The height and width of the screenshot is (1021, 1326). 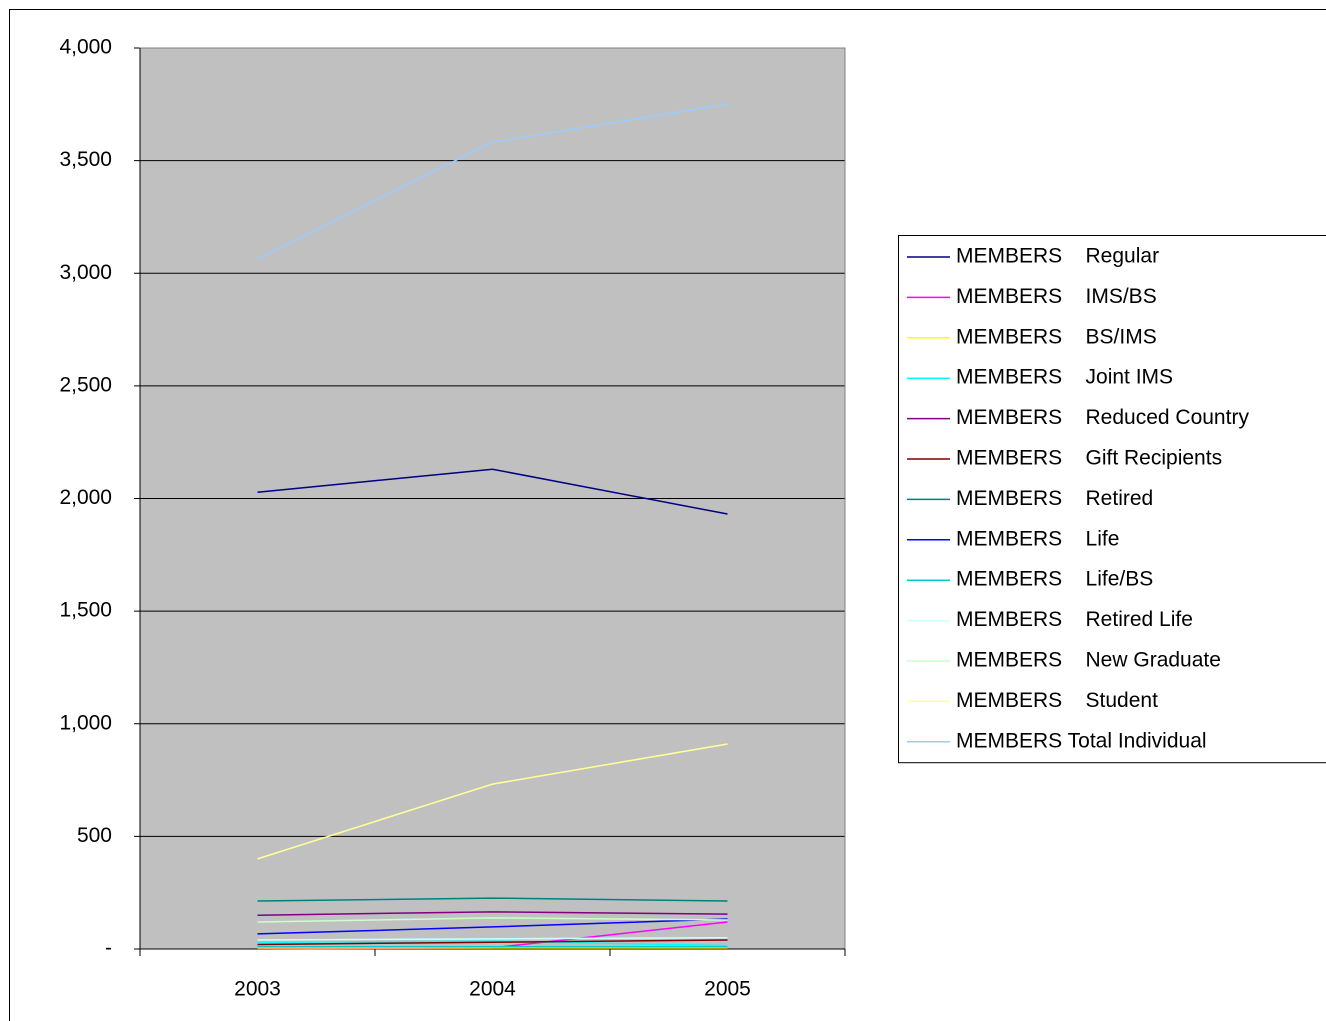 What do you see at coordinates (85, 159) in the screenshot?
I see `y-tick-label: 3,500` at bounding box center [85, 159].